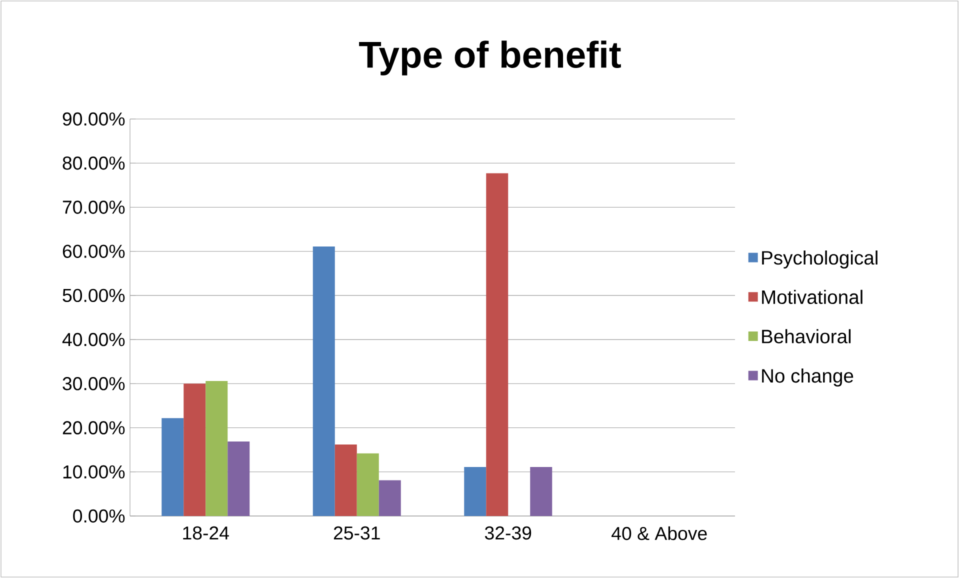 The height and width of the screenshot is (578, 959). What do you see at coordinates (93, 163) in the screenshot?
I see `y-tick-label: 80.00%` at bounding box center [93, 163].